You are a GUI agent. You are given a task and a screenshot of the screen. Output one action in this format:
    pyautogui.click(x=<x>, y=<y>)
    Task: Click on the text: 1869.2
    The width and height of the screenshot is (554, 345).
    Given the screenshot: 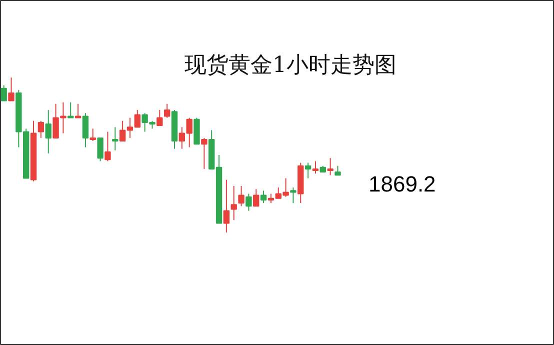 What is the action you would take?
    pyautogui.click(x=402, y=184)
    